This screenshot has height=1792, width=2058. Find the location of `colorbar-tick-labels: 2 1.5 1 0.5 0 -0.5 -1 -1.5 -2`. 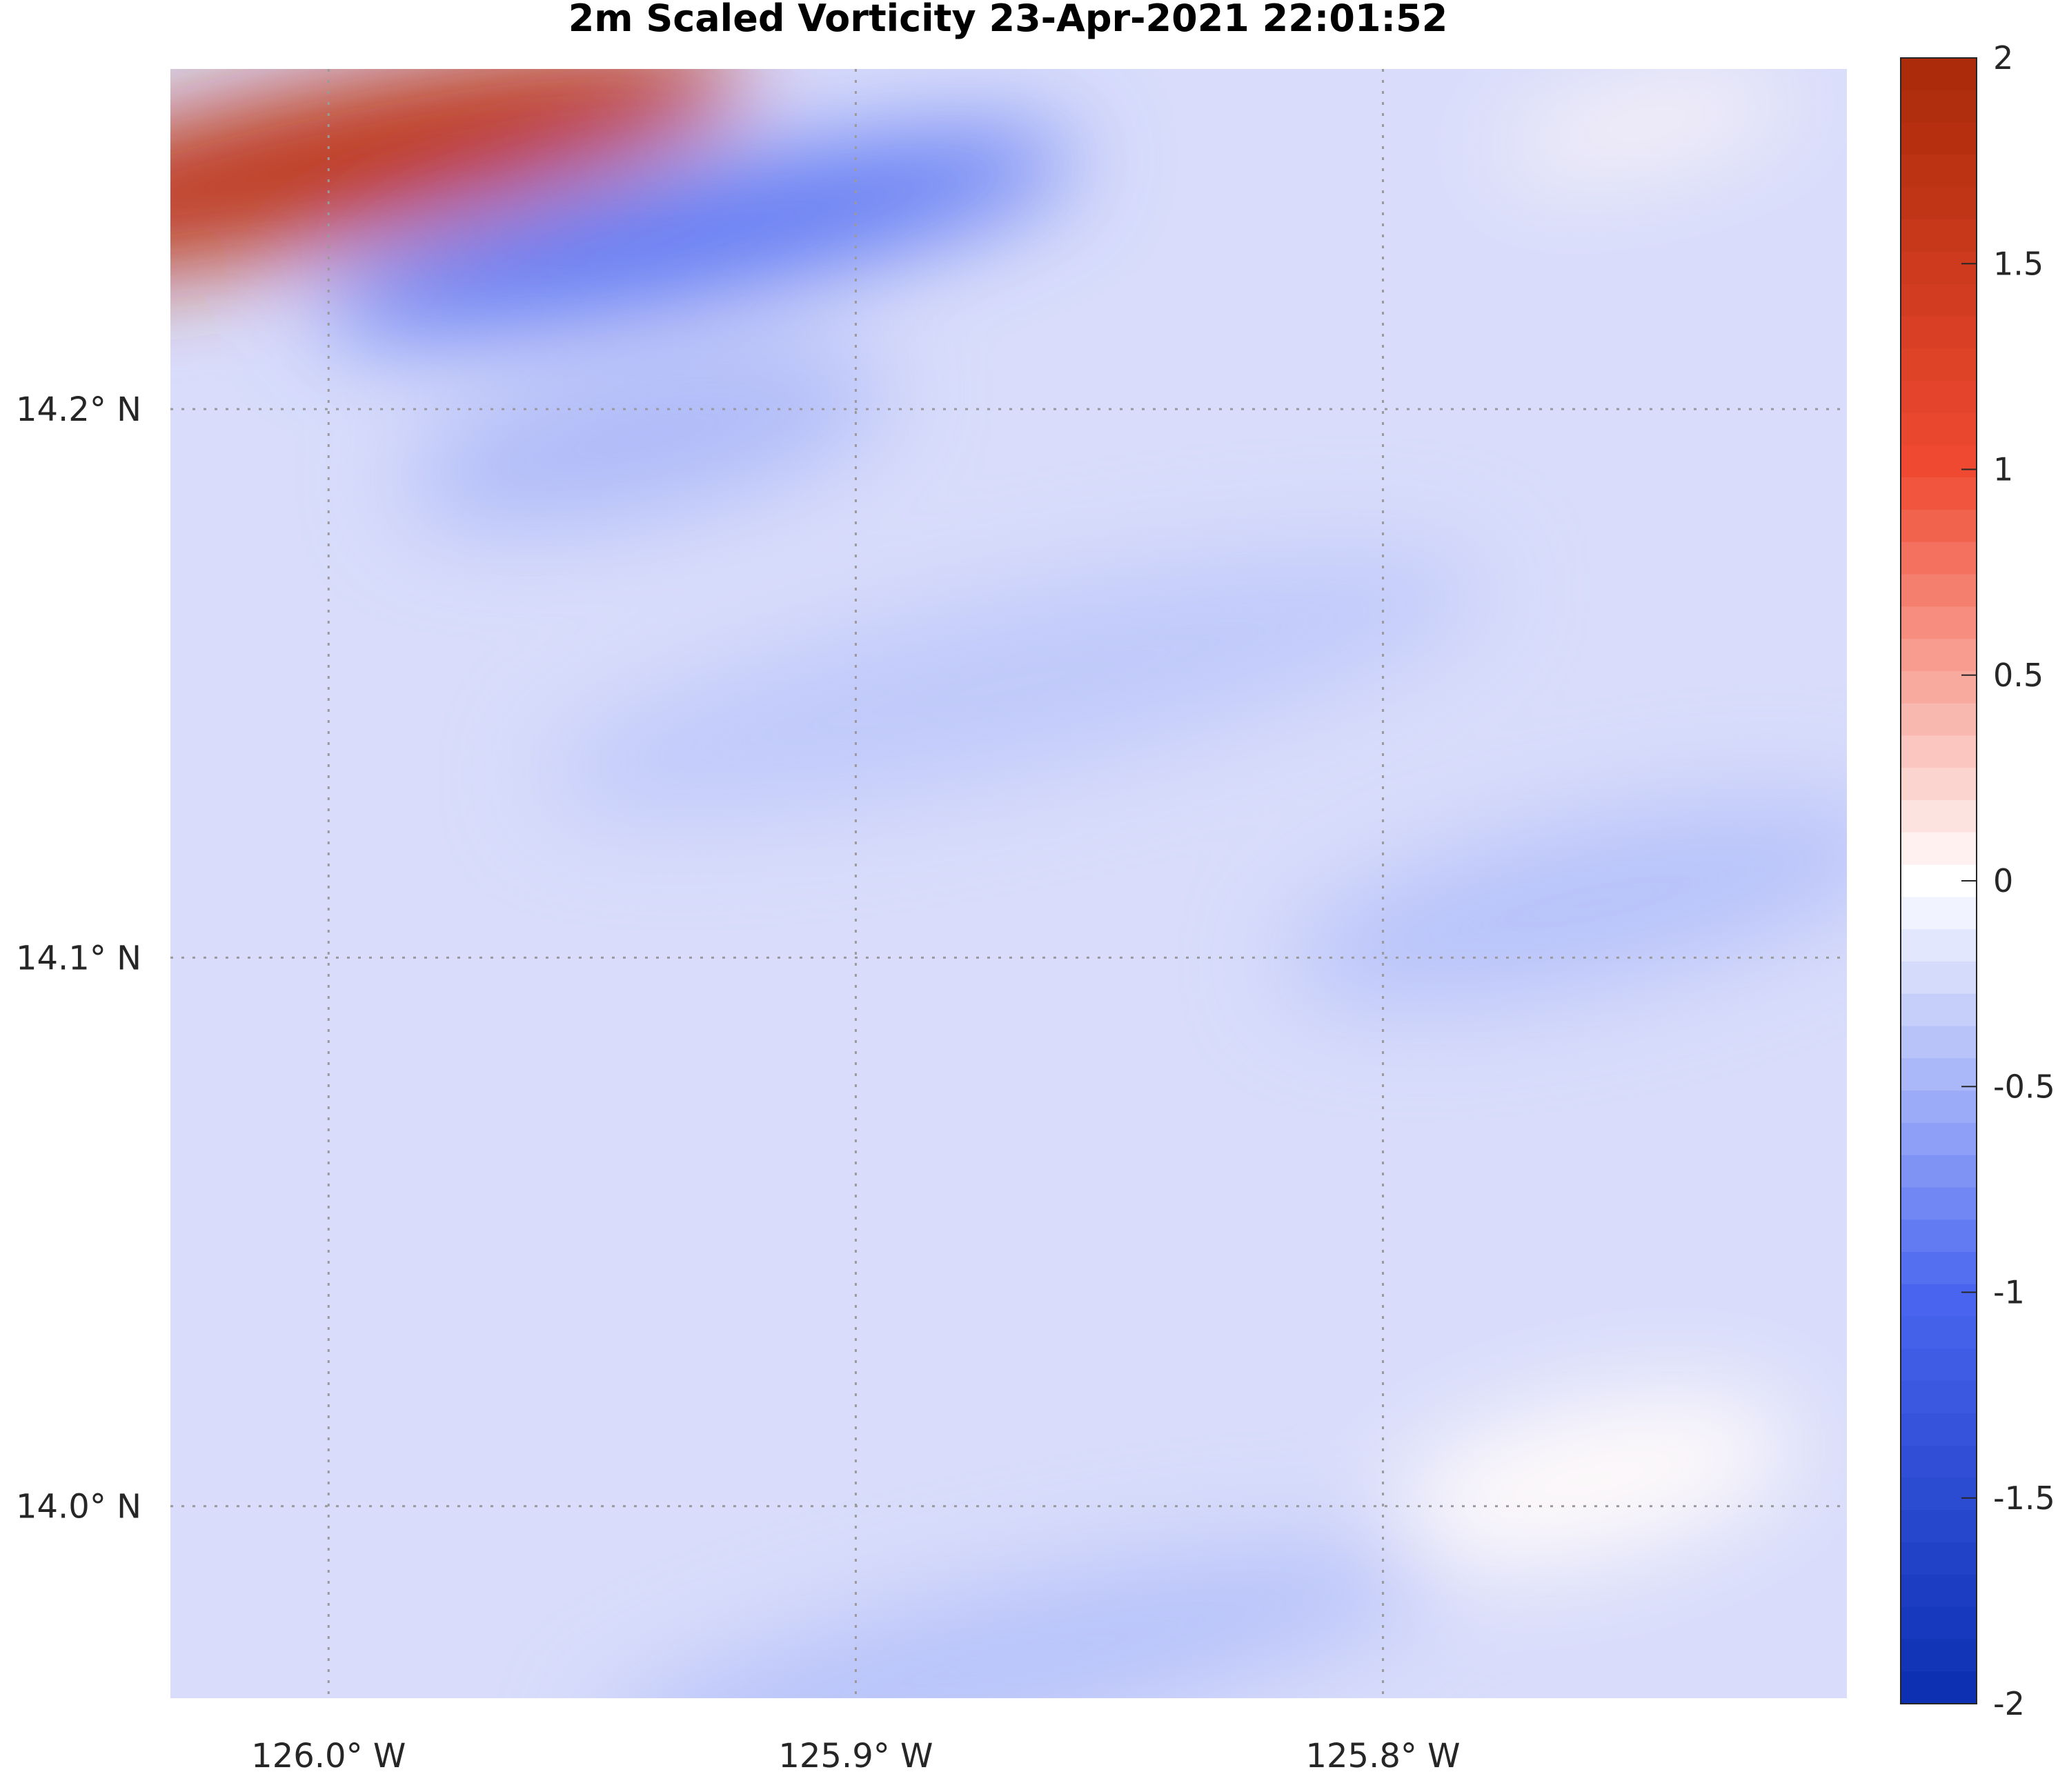

colorbar-tick-labels: 2 1.5 1 0.5 0 -0.5 -1 -1.5 -2 is located at coordinates (2008, 880).